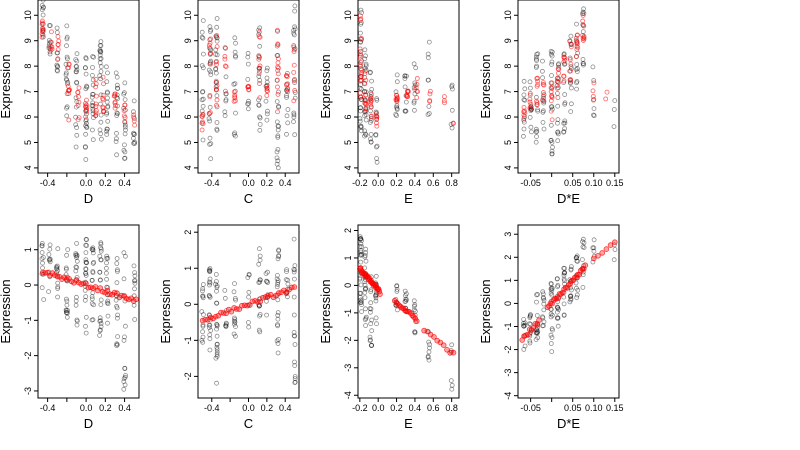 Image resolution: width=800 pixels, height=450 pixels. What do you see at coordinates (573, 183) in the screenshot?
I see `x-tick-label: 0.05` at bounding box center [573, 183].